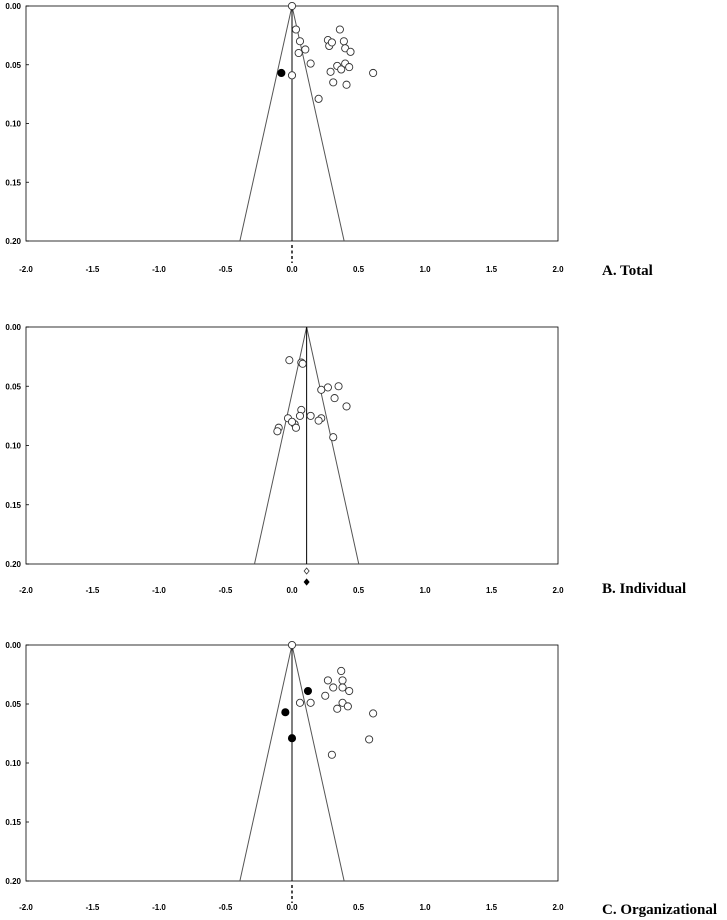 The height and width of the screenshot is (920, 727). What do you see at coordinates (644, 589) in the screenshot?
I see `panel-title: B. Individual` at bounding box center [644, 589].